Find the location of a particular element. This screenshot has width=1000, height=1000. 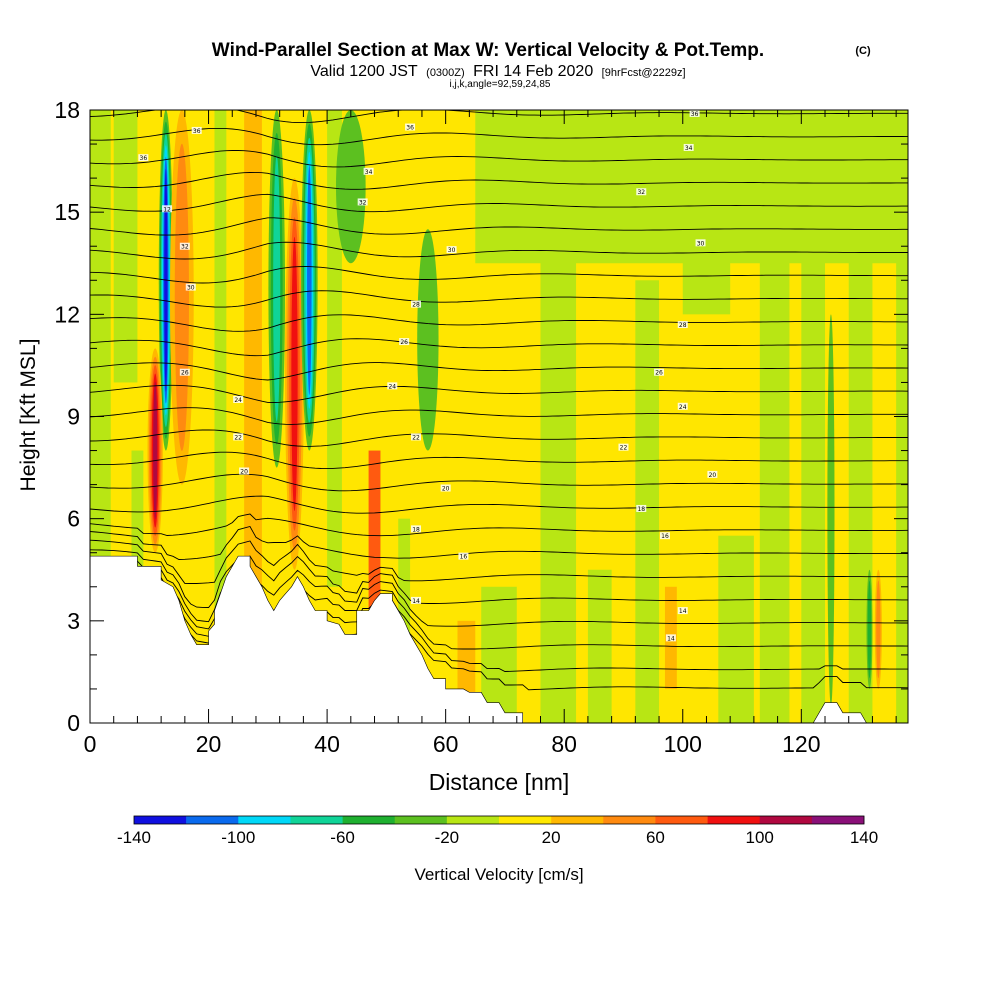

colorbar-tick-label: -140 is located at coordinates (134, 837).